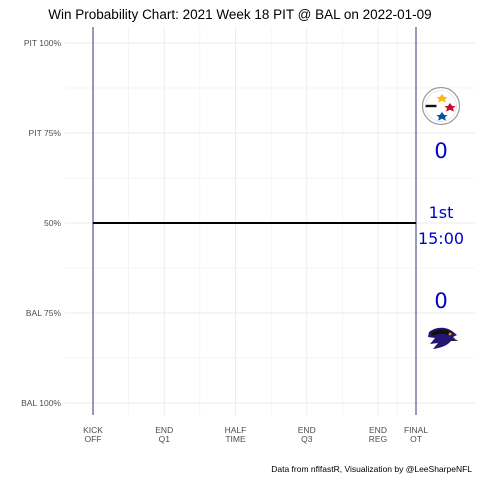 This screenshot has width=480, height=480. I want to click on x-tick-label: Q3, so click(307, 439).